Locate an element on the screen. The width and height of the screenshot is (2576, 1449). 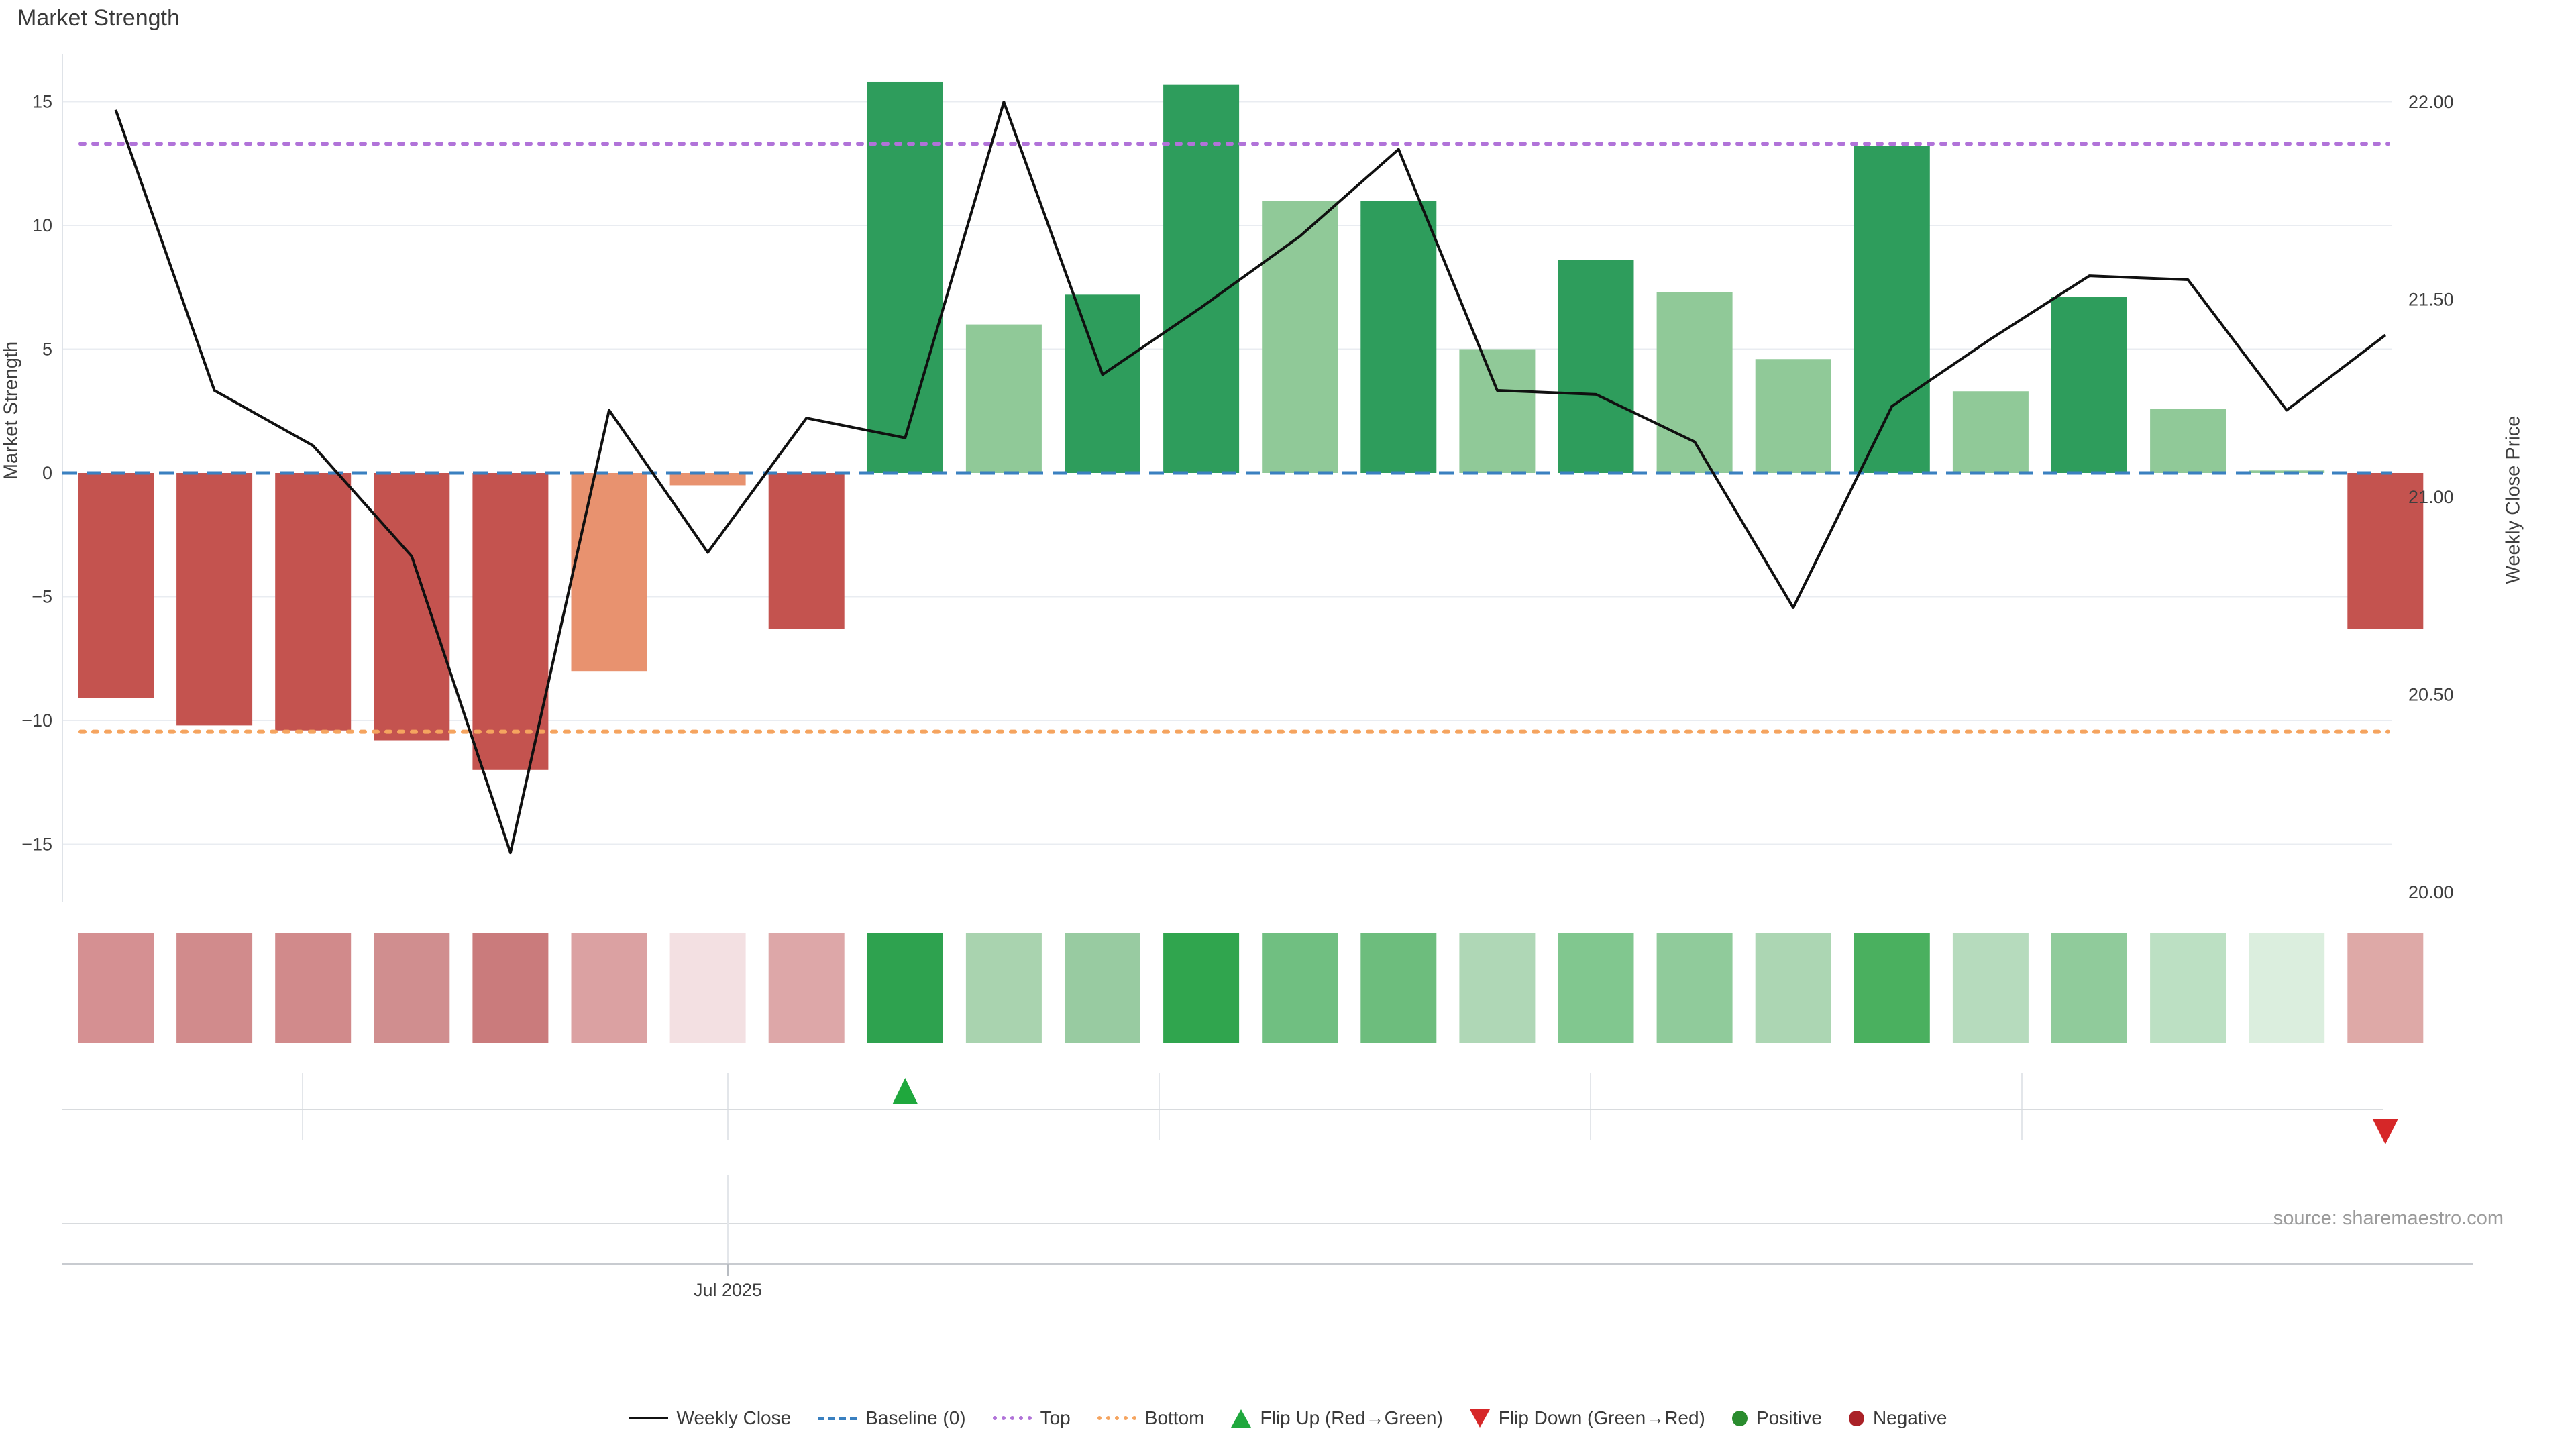
legend-item-negative: Negative is located at coordinates (1897, 1418).